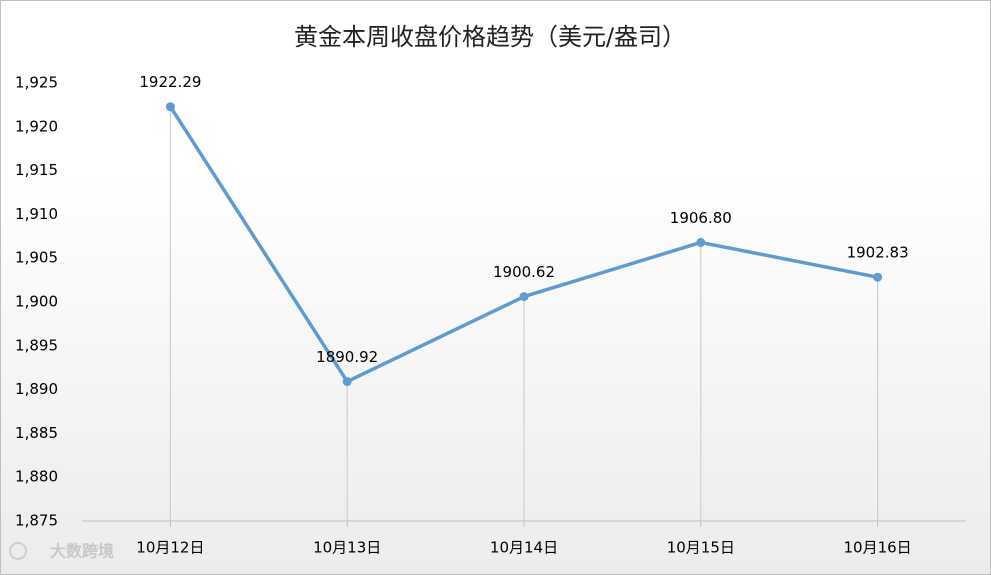 This screenshot has height=575, width=991. Describe the element at coordinates (524, 548) in the screenshot. I see `x-tick-label: 10月14日` at that location.